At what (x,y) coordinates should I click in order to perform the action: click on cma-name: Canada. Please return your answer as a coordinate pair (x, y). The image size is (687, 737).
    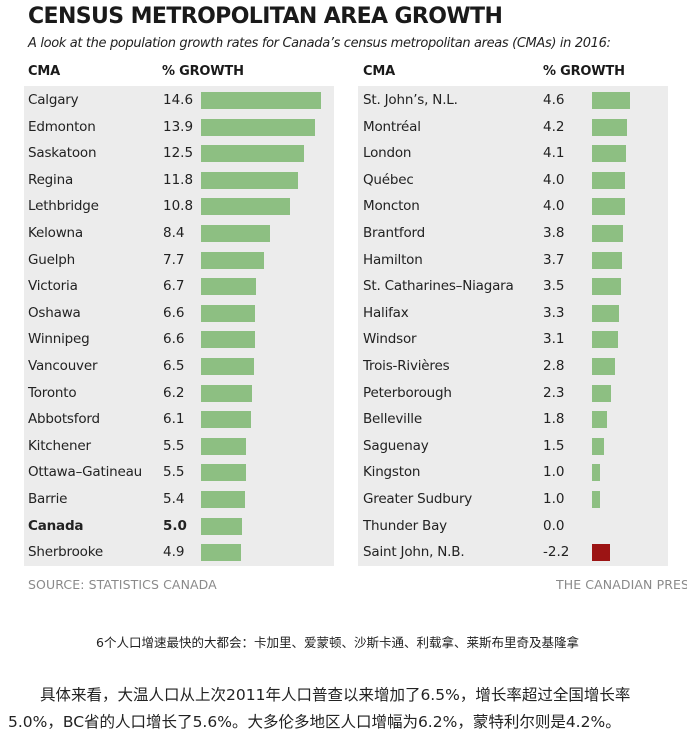
    Looking at the image, I should click on (56, 525).